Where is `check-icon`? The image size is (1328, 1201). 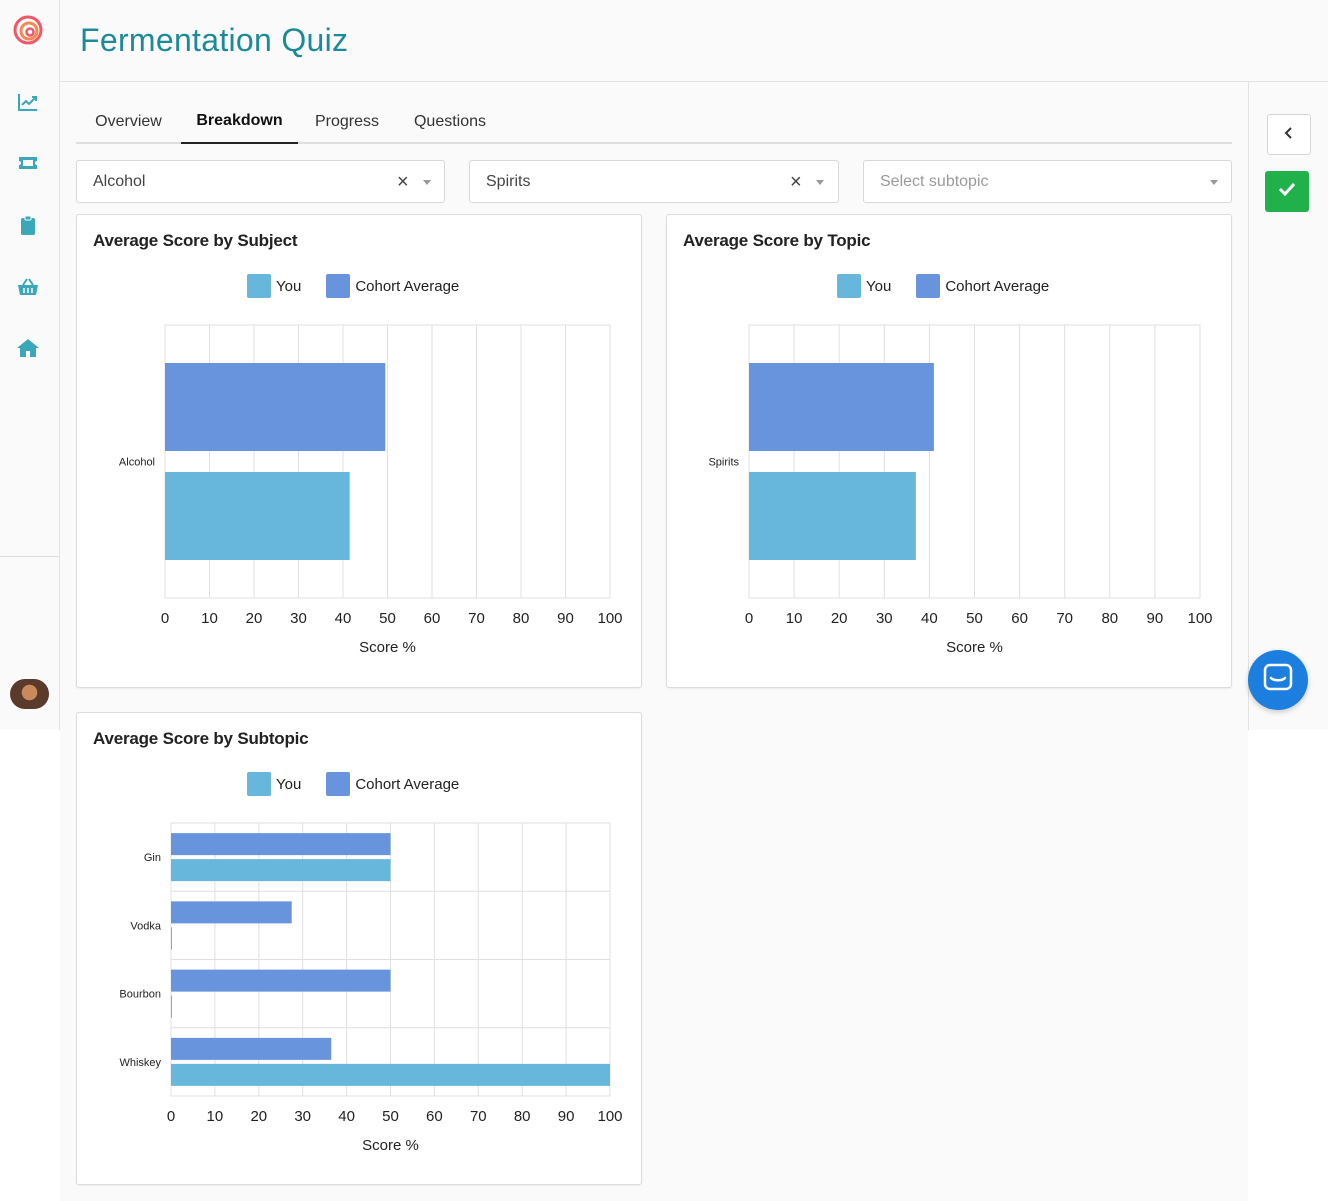 check-icon is located at coordinates (1287, 191).